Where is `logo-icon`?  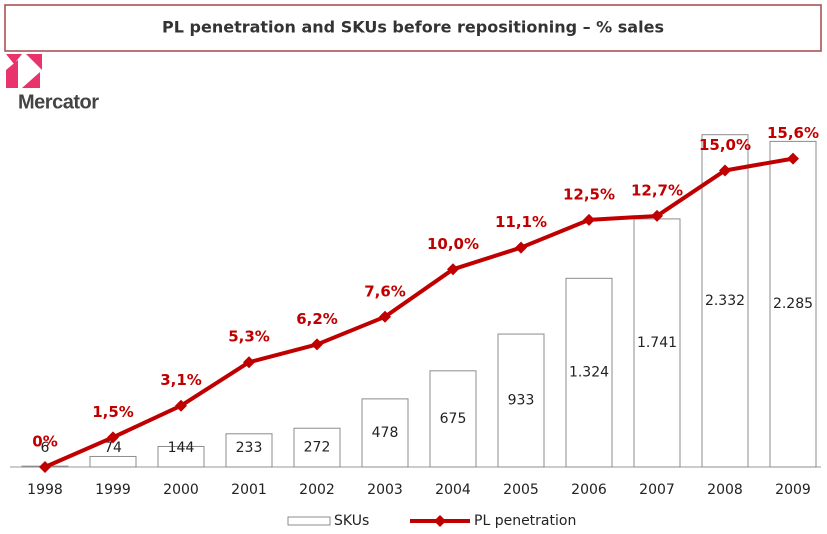
logo-icon is located at coordinates (24, 71).